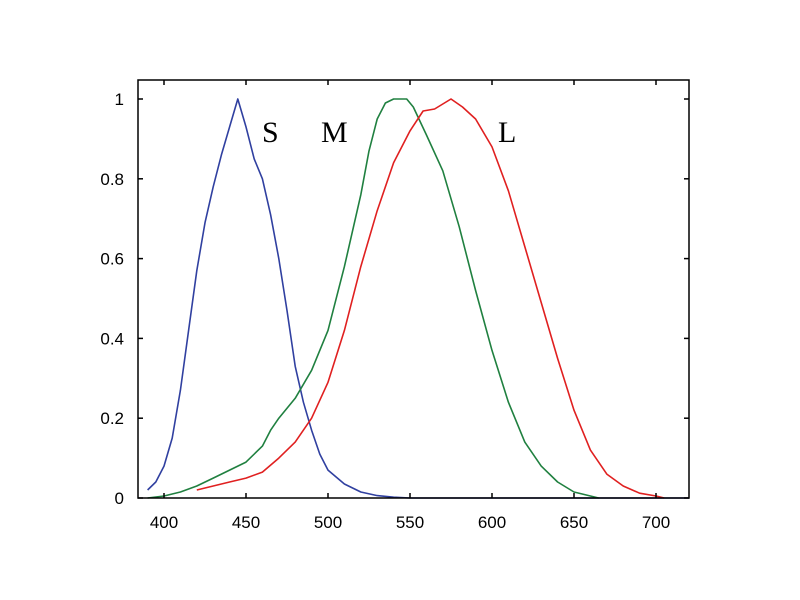 Image resolution: width=800 pixels, height=600 pixels. I want to click on y-tick-label: 1, so click(119, 99).